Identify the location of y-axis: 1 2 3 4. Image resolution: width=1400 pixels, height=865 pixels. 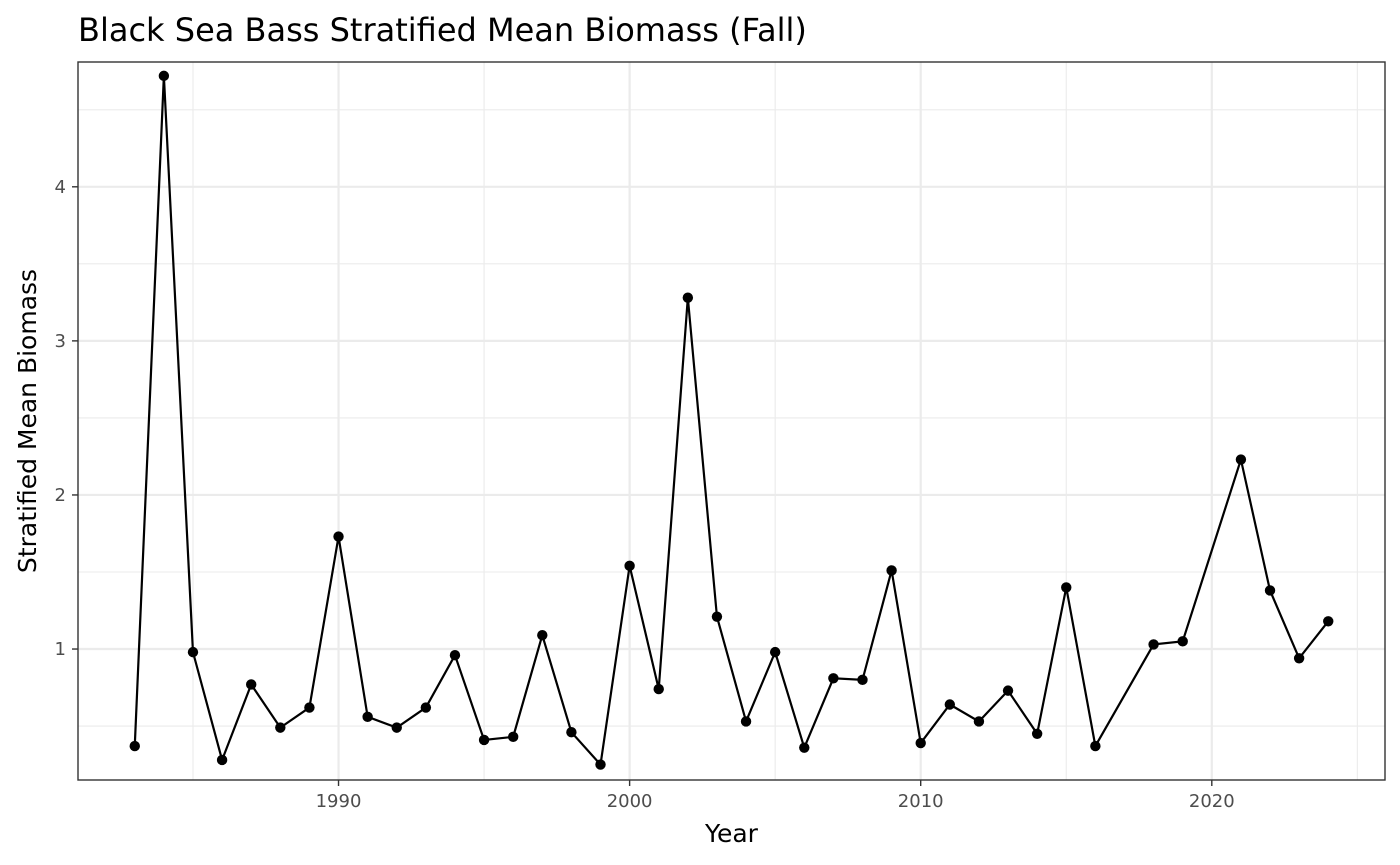
(66, 418).